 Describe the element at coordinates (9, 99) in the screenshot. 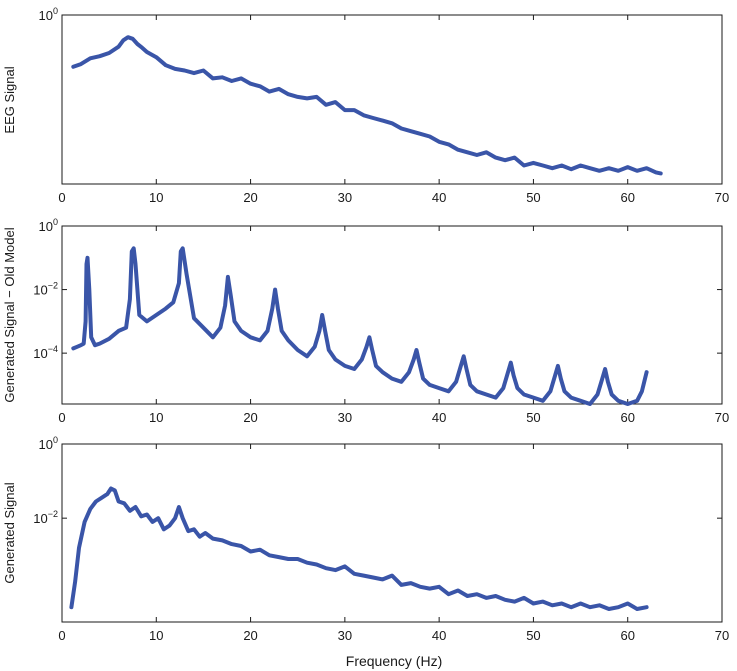

I see `y-axis-label: EEG Signal` at that location.